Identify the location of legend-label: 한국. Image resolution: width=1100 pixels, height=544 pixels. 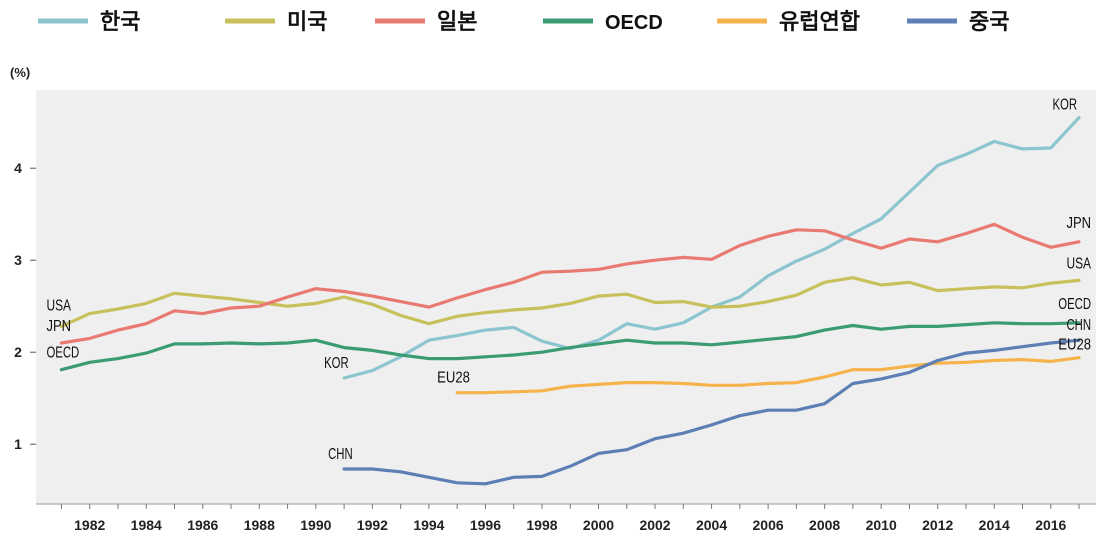
(120, 22).